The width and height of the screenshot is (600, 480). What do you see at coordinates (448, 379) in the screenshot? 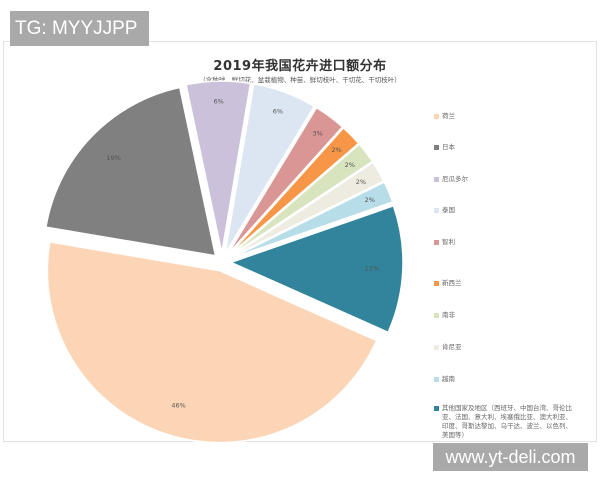
I see `legend-label: 越南` at bounding box center [448, 379].